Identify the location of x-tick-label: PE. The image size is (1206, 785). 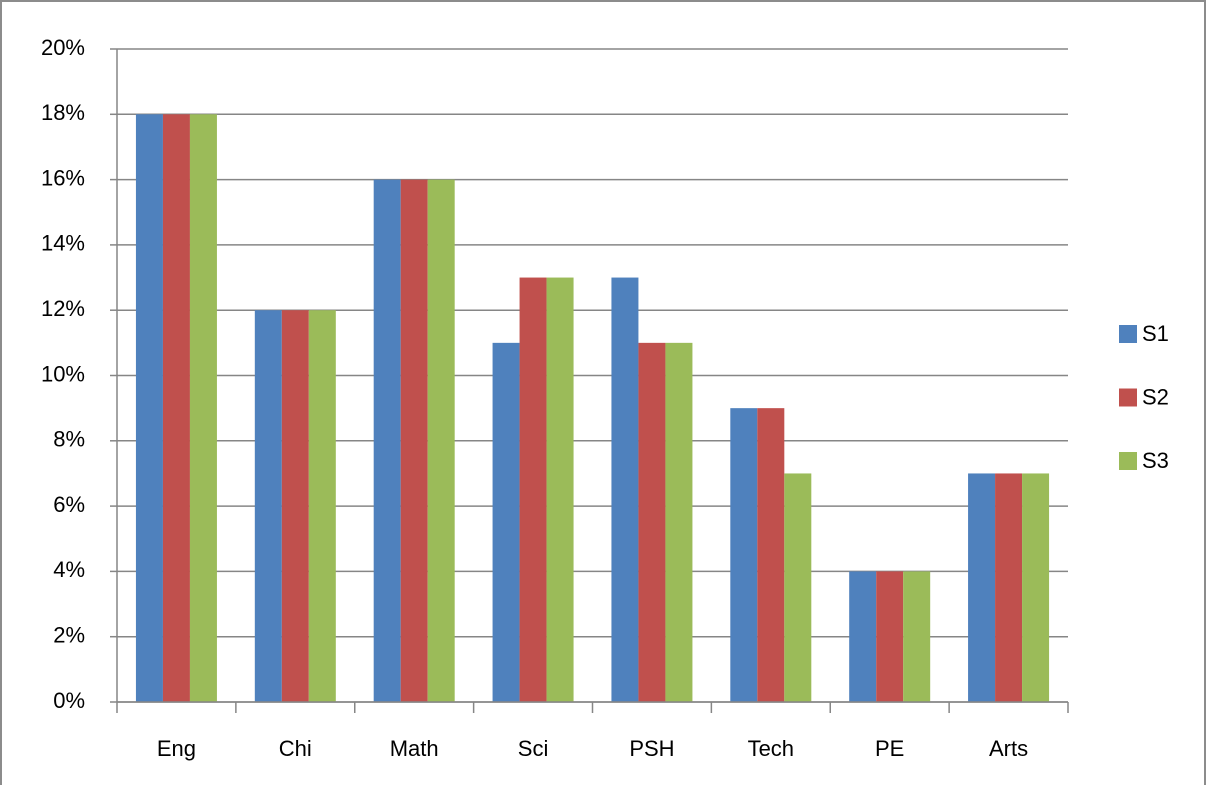
(889, 748).